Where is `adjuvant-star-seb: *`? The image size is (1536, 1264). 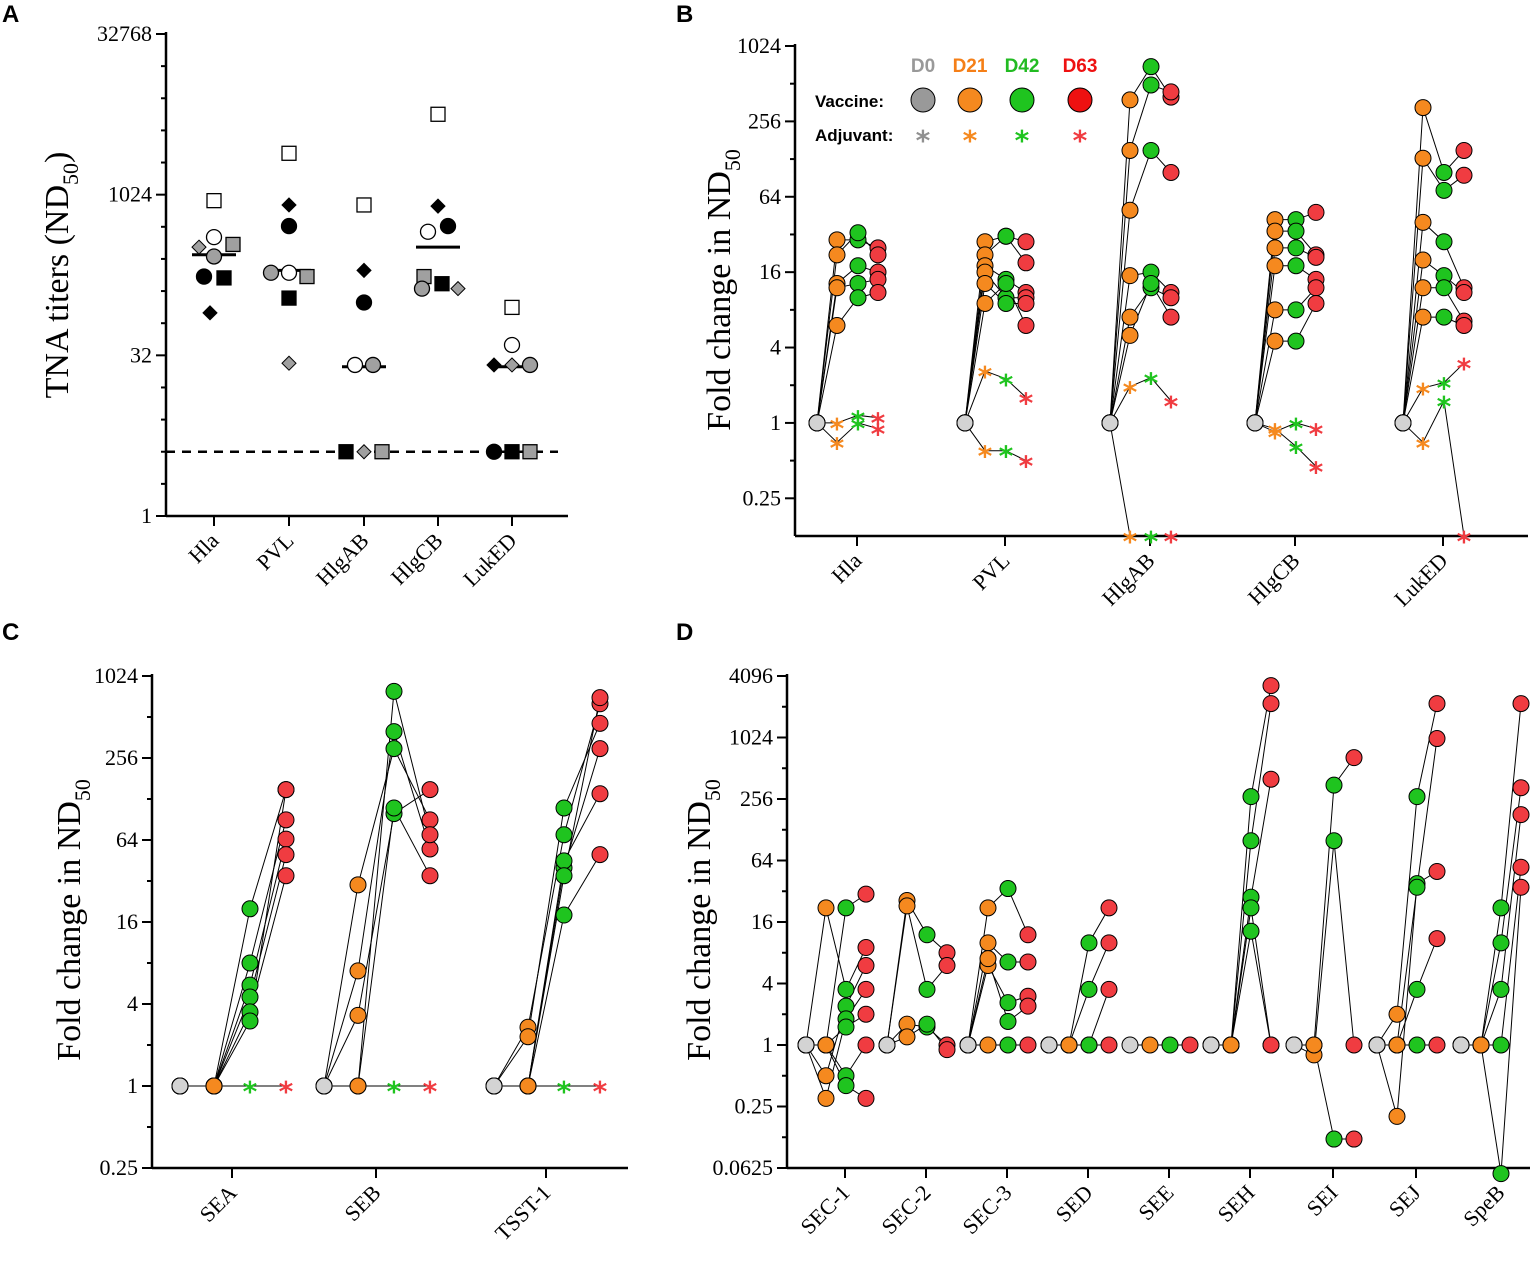 adjuvant-star-seb: * is located at coordinates (430, 1091).